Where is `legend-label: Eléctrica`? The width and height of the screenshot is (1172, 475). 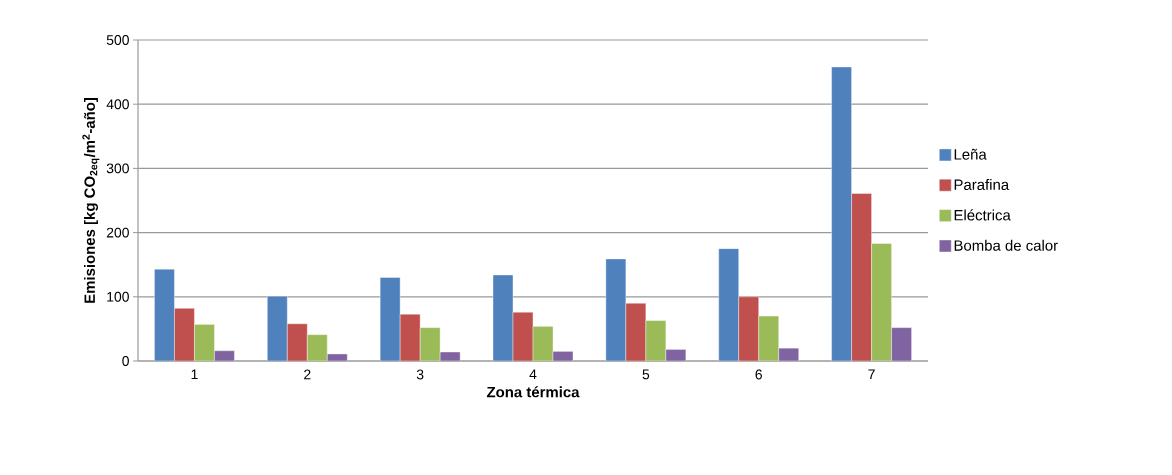 legend-label: Eléctrica is located at coordinates (982, 215).